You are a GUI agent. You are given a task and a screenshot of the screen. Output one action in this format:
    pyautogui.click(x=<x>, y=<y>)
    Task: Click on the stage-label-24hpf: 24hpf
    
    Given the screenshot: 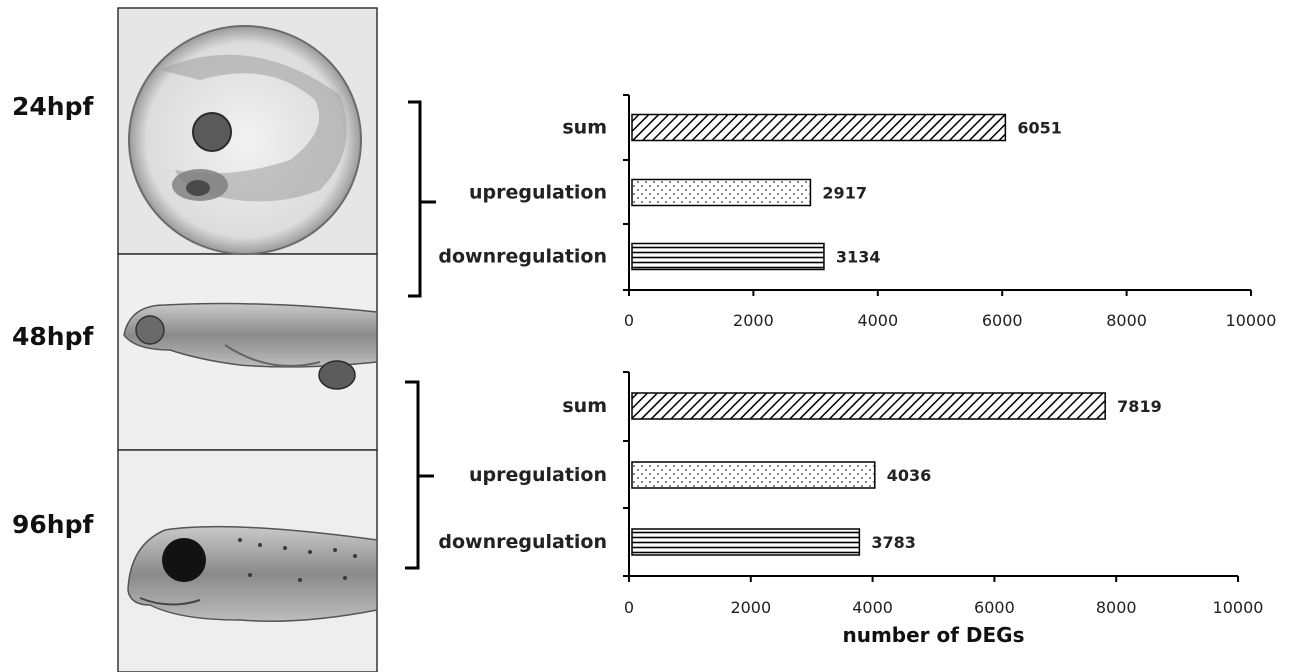 What is the action you would take?
    pyautogui.click(x=53, y=106)
    